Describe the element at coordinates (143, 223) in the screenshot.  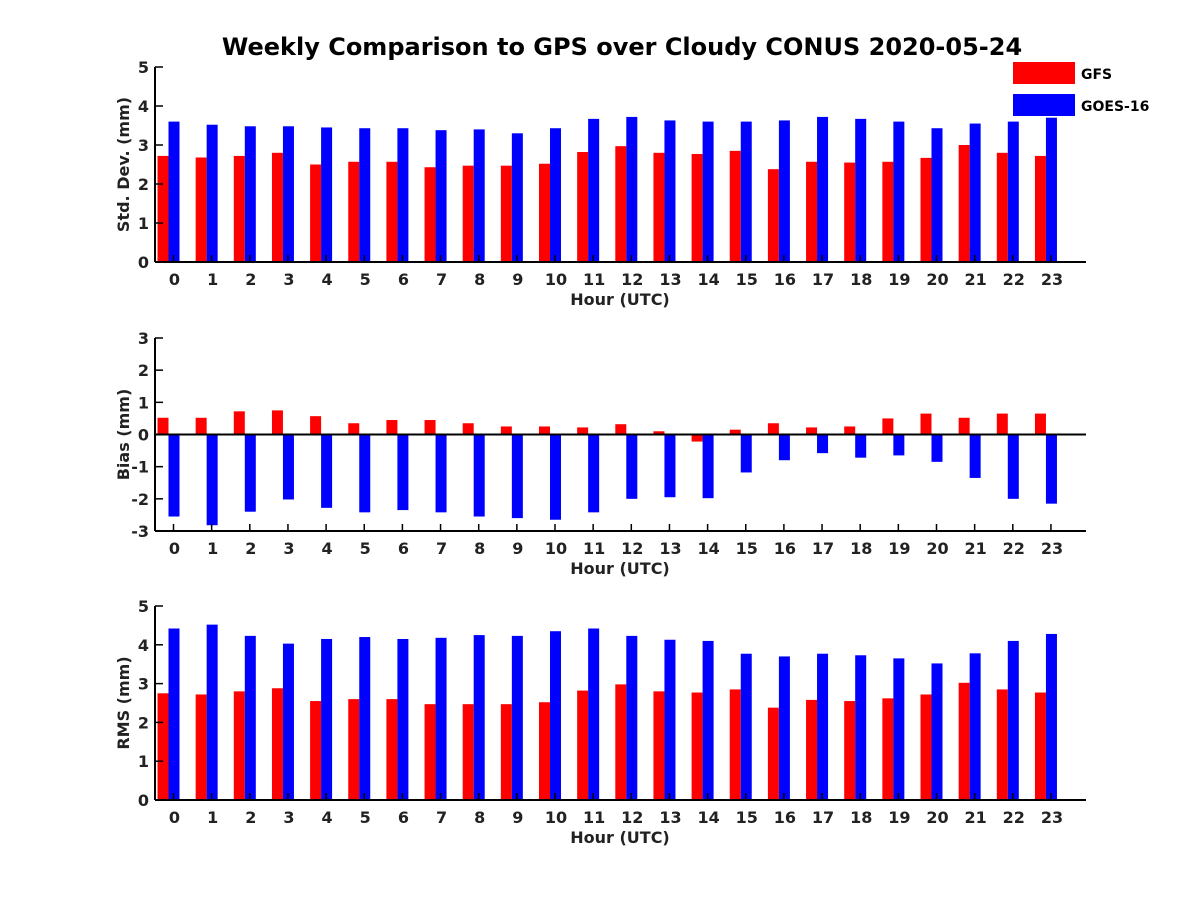
I see `stddev-ytick-label: 1` at that location.